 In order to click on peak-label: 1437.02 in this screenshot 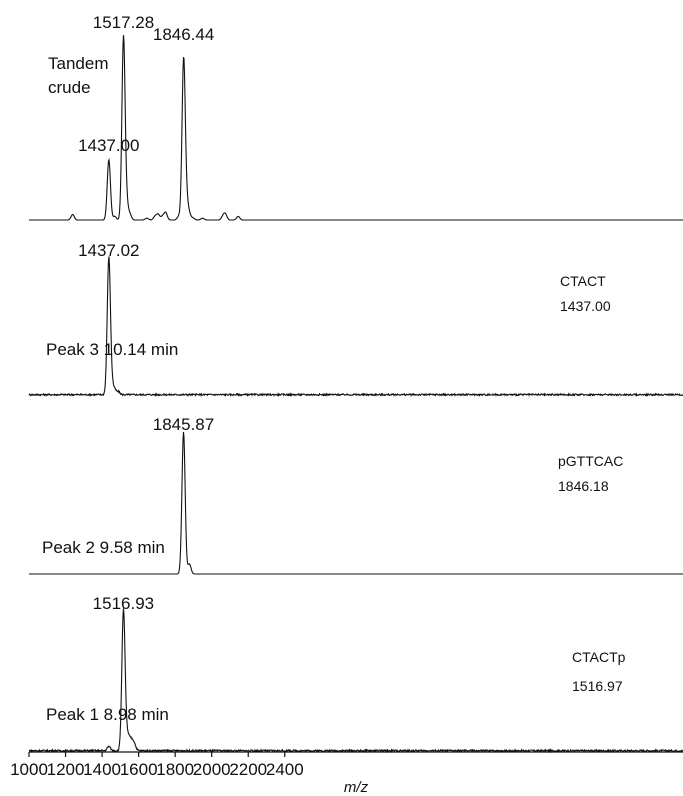, I will do `click(108, 250)`.